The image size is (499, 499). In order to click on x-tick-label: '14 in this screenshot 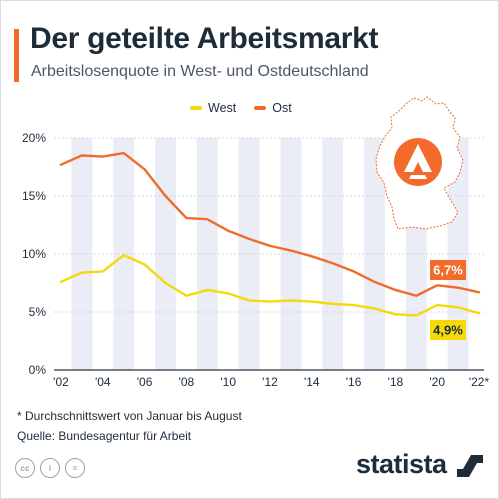, I will do `click(312, 382)`.